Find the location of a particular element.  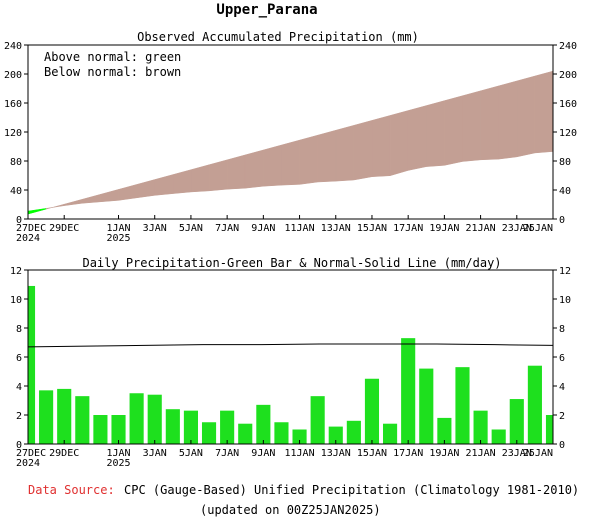

daily-ytick-label-right: 10 is located at coordinates (565, 300).